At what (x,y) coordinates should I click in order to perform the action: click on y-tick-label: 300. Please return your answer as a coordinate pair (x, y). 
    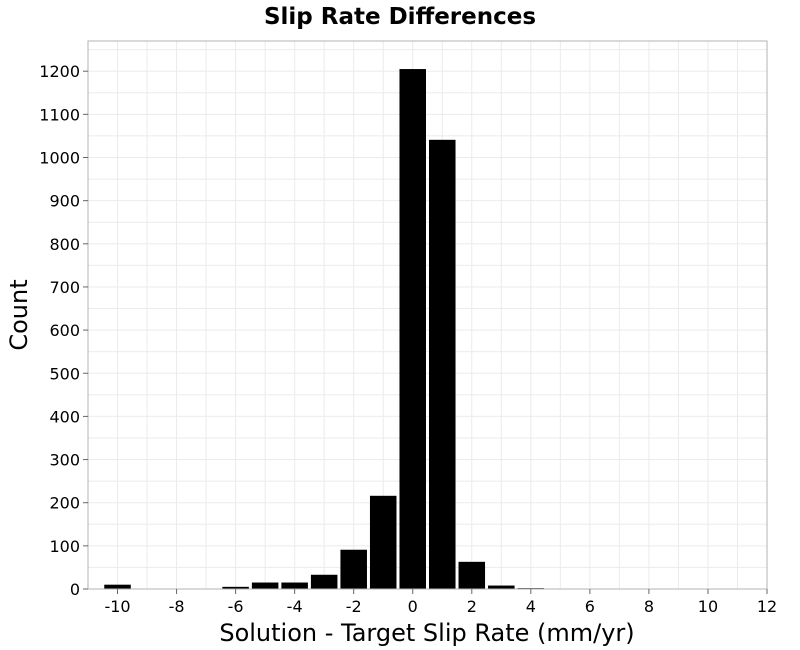
    Looking at the image, I should click on (64, 460).